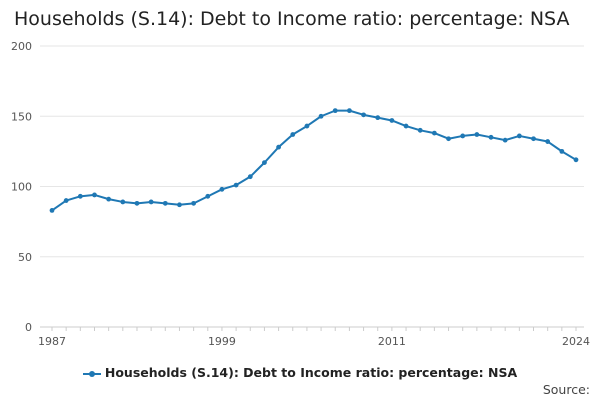  What do you see at coordinates (21, 46) in the screenshot?
I see `y-tick-label: 200` at bounding box center [21, 46].